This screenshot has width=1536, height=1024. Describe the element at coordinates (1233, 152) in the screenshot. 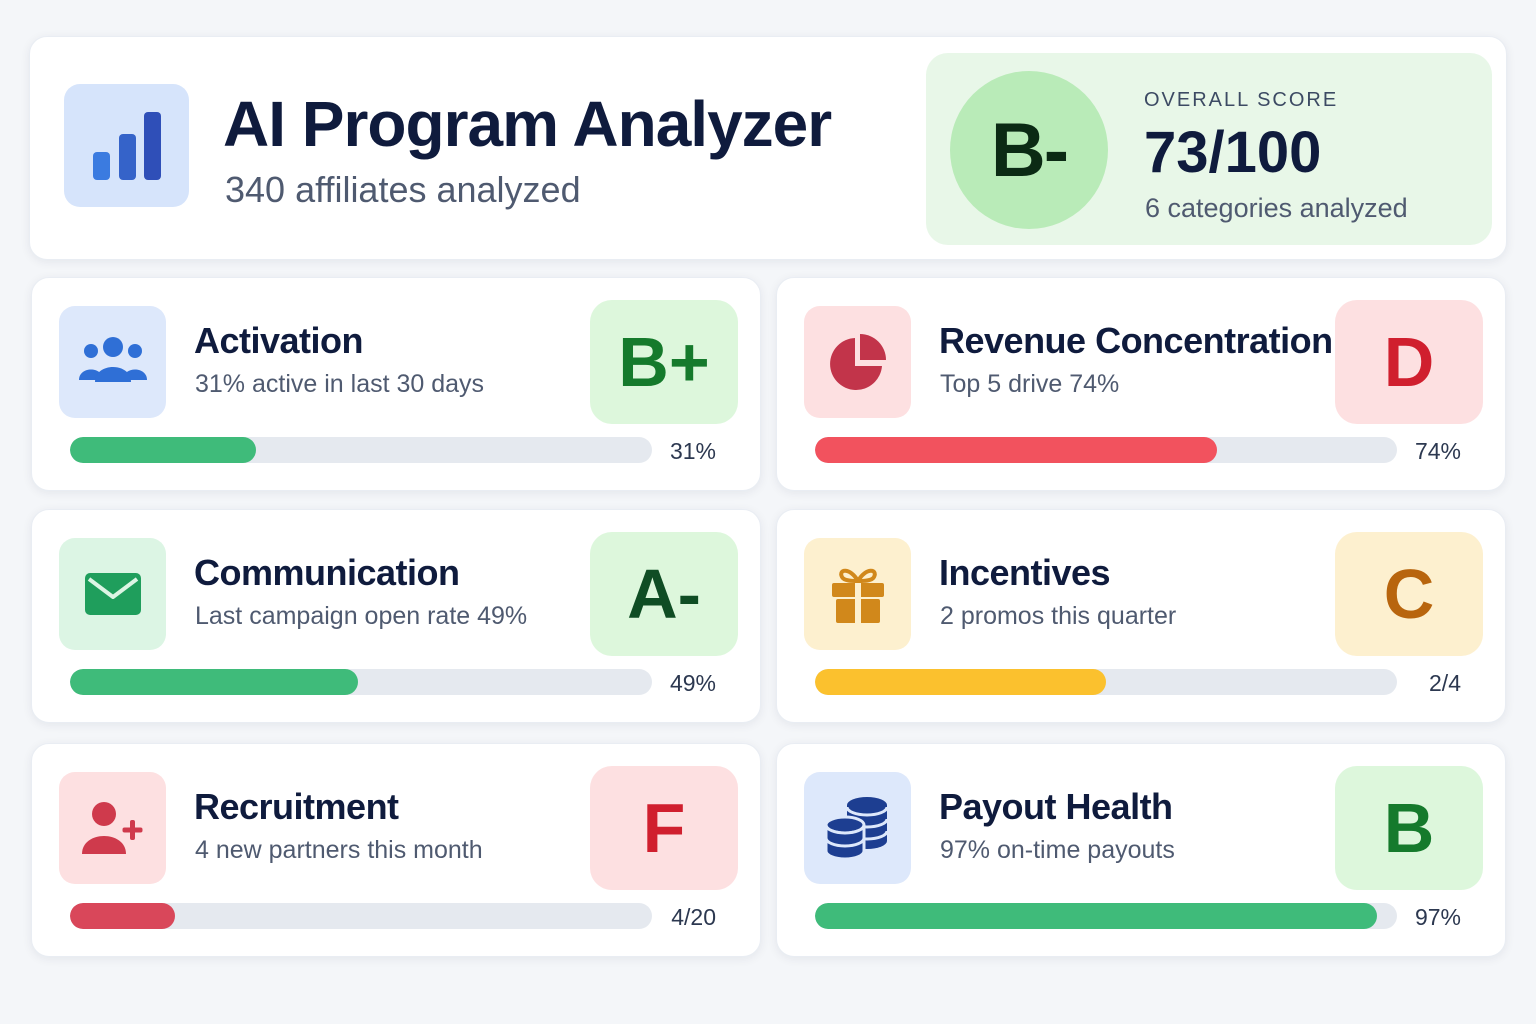

I see `overall-score-value: 73/100` at that location.